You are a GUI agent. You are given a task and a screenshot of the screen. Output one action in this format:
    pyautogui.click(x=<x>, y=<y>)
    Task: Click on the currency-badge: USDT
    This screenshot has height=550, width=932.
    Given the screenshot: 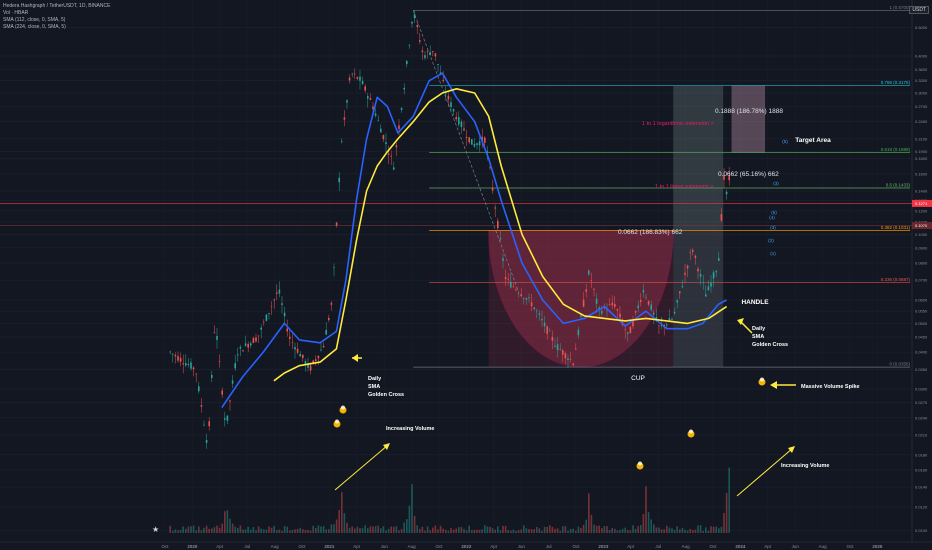 What is the action you would take?
    pyautogui.click(x=919, y=10)
    